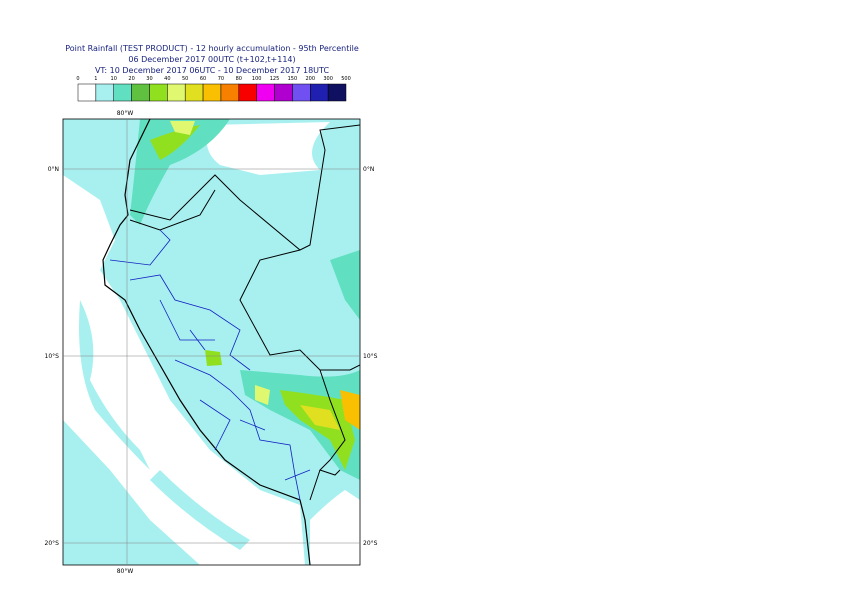  Describe the element at coordinates (293, 79) in the screenshot. I see `legend-label: 150` at that location.